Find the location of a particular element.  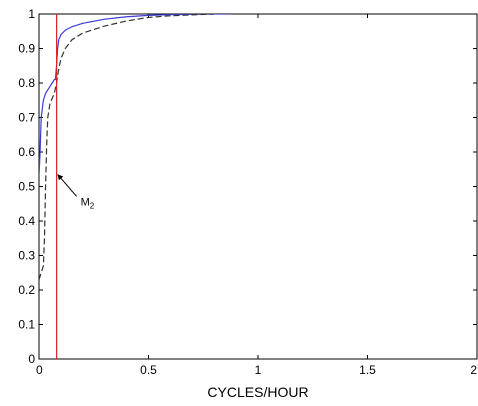

x-tick-label: 2 is located at coordinates (473, 370).